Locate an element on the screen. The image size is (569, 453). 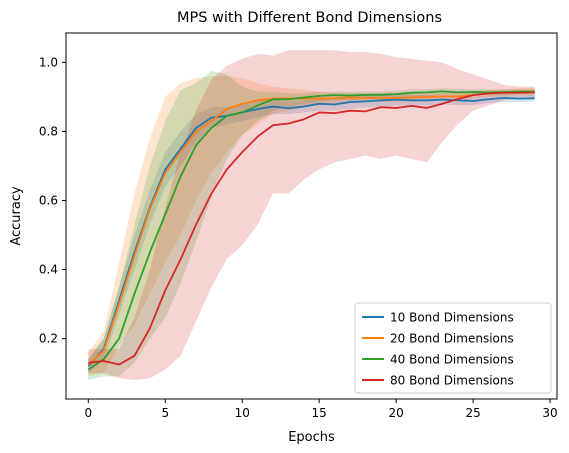
x-tick-label: 20 is located at coordinates (396, 413).